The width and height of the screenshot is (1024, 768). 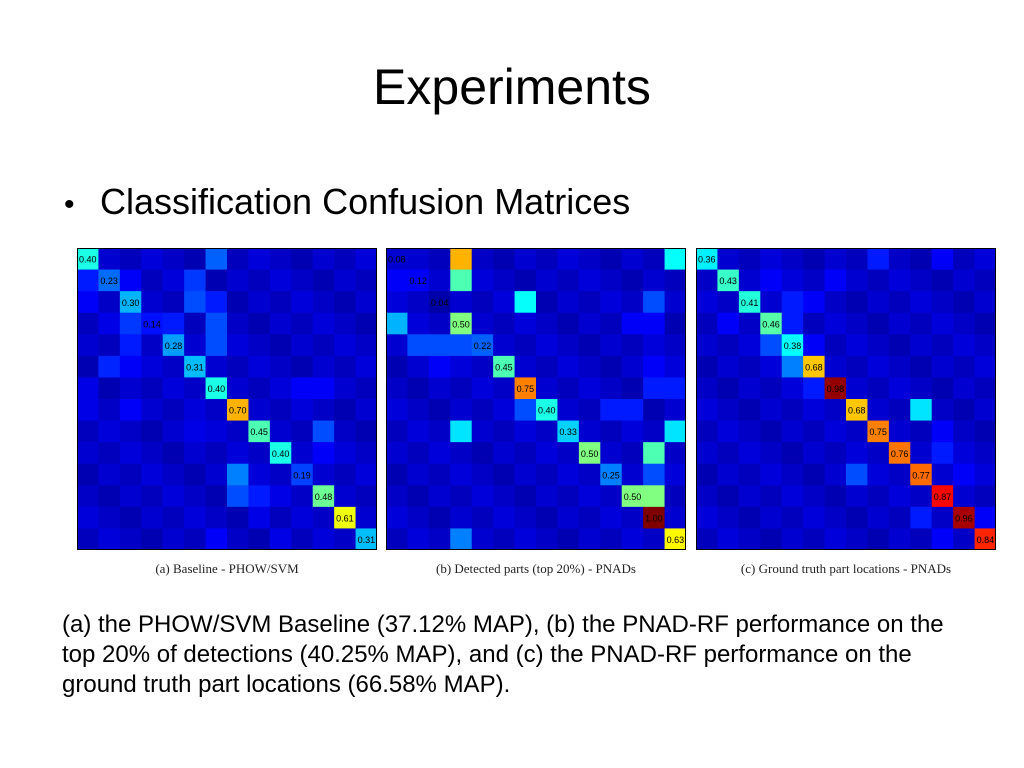 I want to click on diagonal-label: 0.77, so click(x=921, y=475).